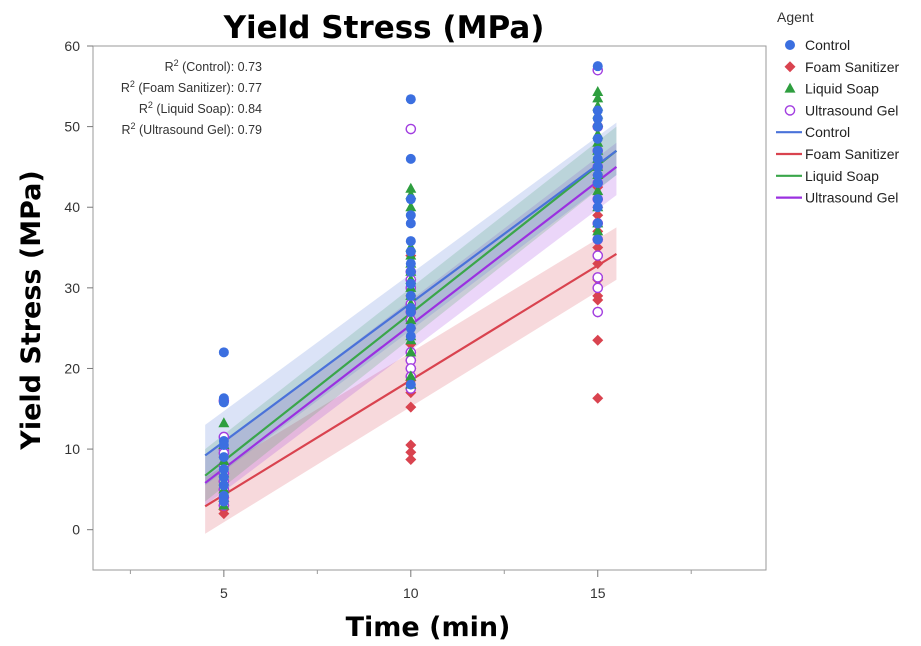 This screenshot has height=646, width=921. I want to click on x-tick-label: 5, so click(224, 593).